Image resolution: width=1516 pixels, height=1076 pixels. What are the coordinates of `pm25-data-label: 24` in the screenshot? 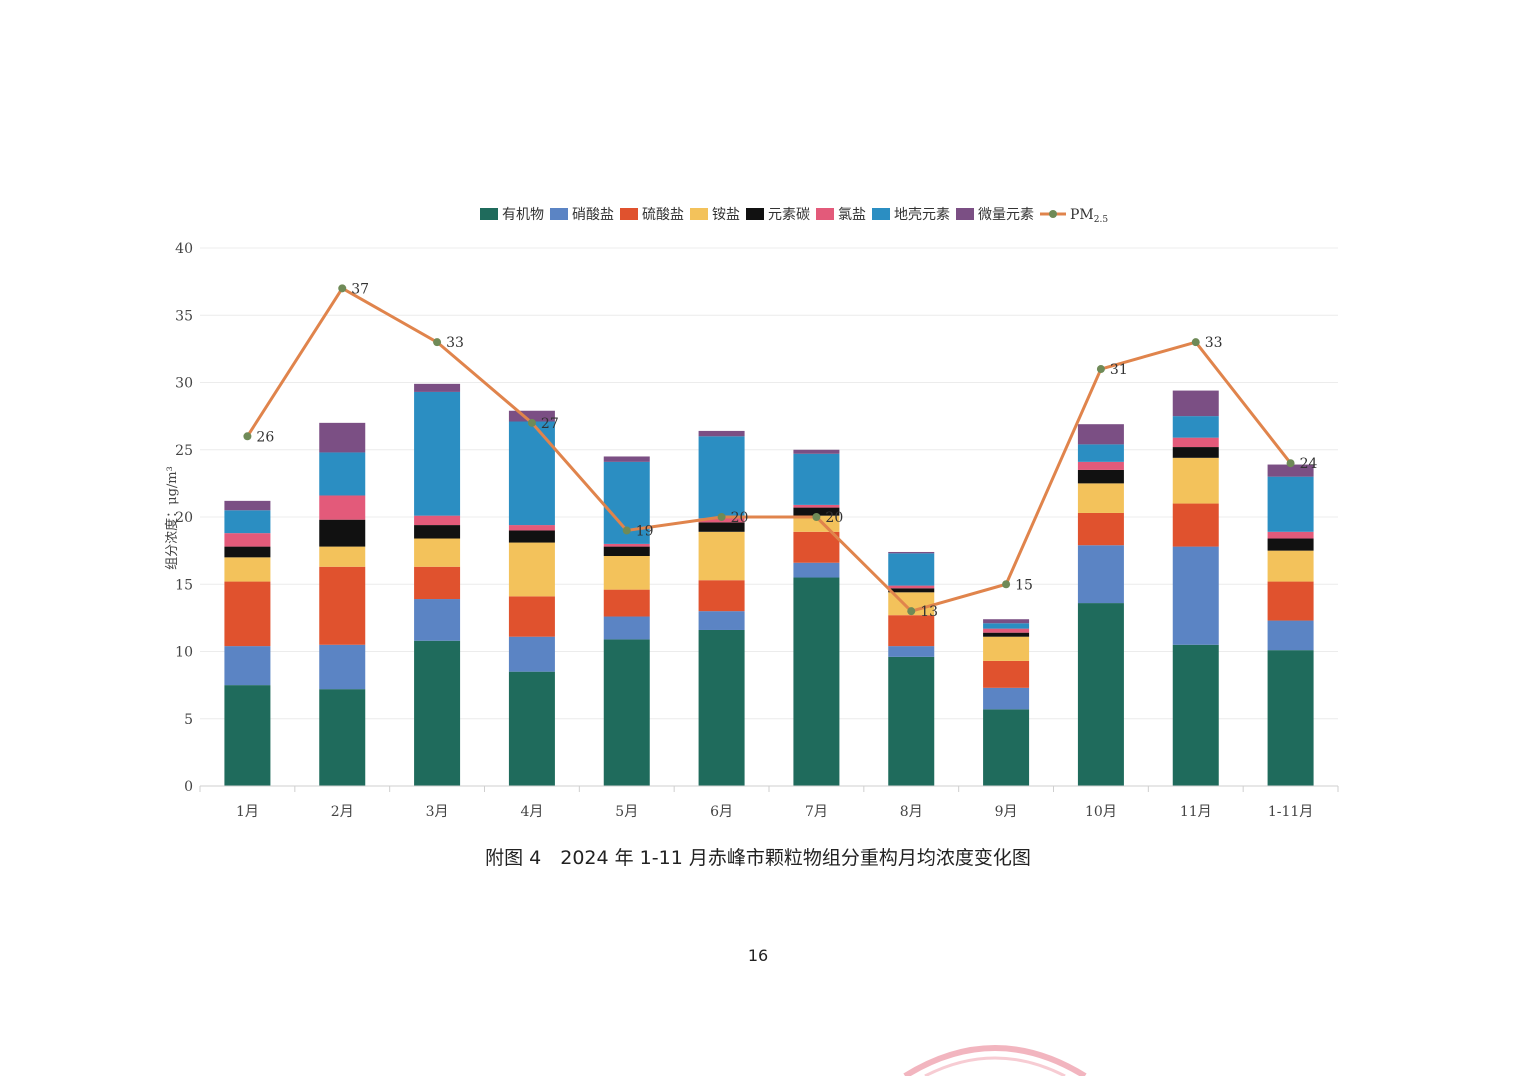 It's located at (1309, 464).